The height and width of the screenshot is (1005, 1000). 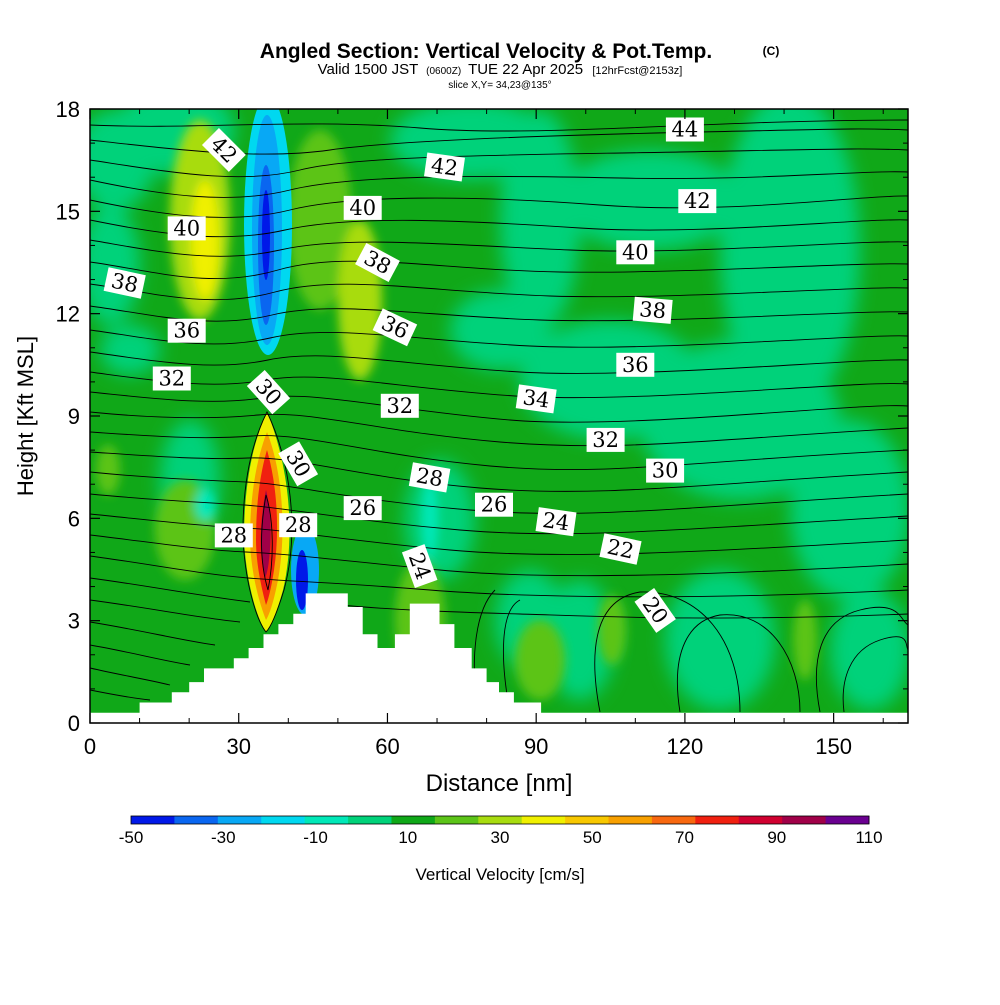 I want to click on colorbar-tick-label: 30, so click(x=500, y=837).